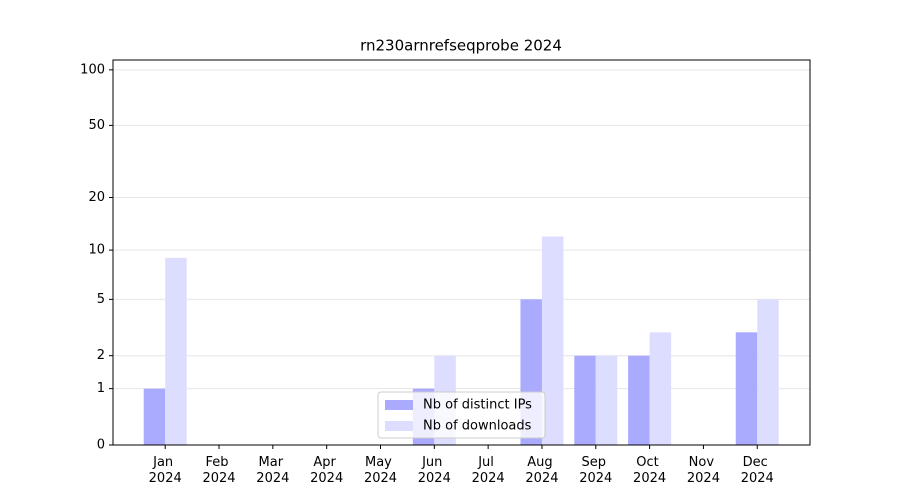 The width and height of the screenshot is (900, 500). I want to click on x-tick-label: Oct 2024, so click(649, 470).